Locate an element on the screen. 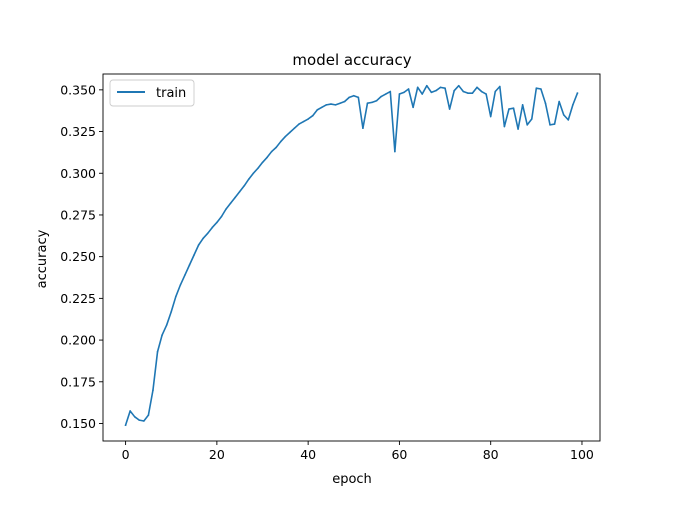 Image resolution: width=685 pixels, height=516 pixels. y-tick-label: 0.150 is located at coordinates (78, 423).